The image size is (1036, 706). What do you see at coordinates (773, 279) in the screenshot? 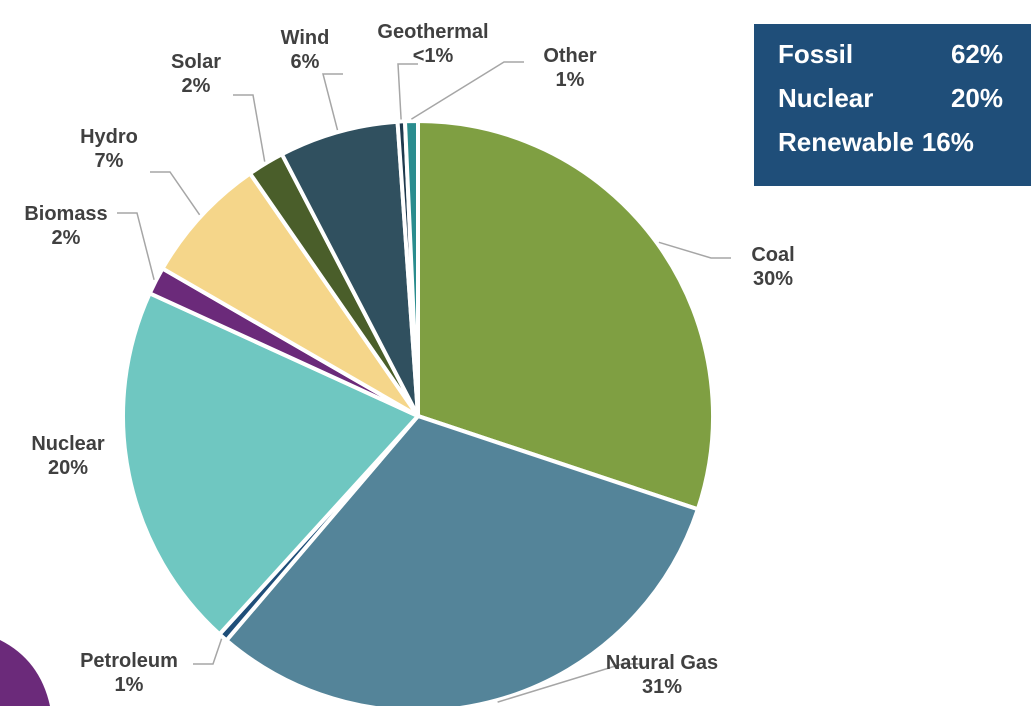
I see `slice-label-value: 30%` at bounding box center [773, 279].